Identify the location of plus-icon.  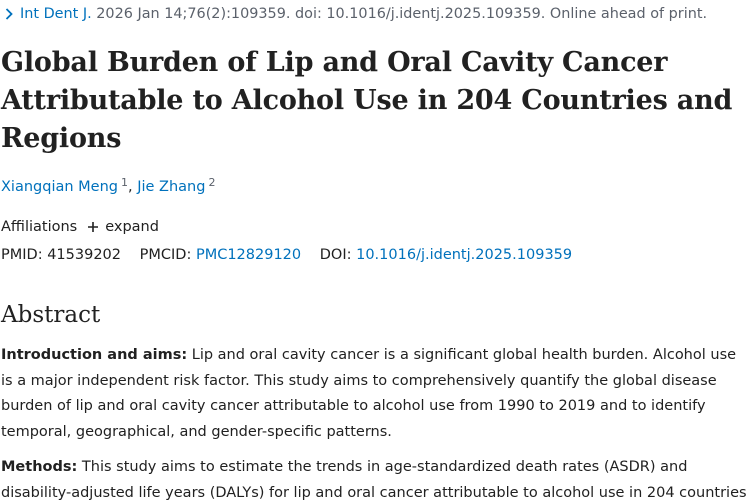
(93, 227).